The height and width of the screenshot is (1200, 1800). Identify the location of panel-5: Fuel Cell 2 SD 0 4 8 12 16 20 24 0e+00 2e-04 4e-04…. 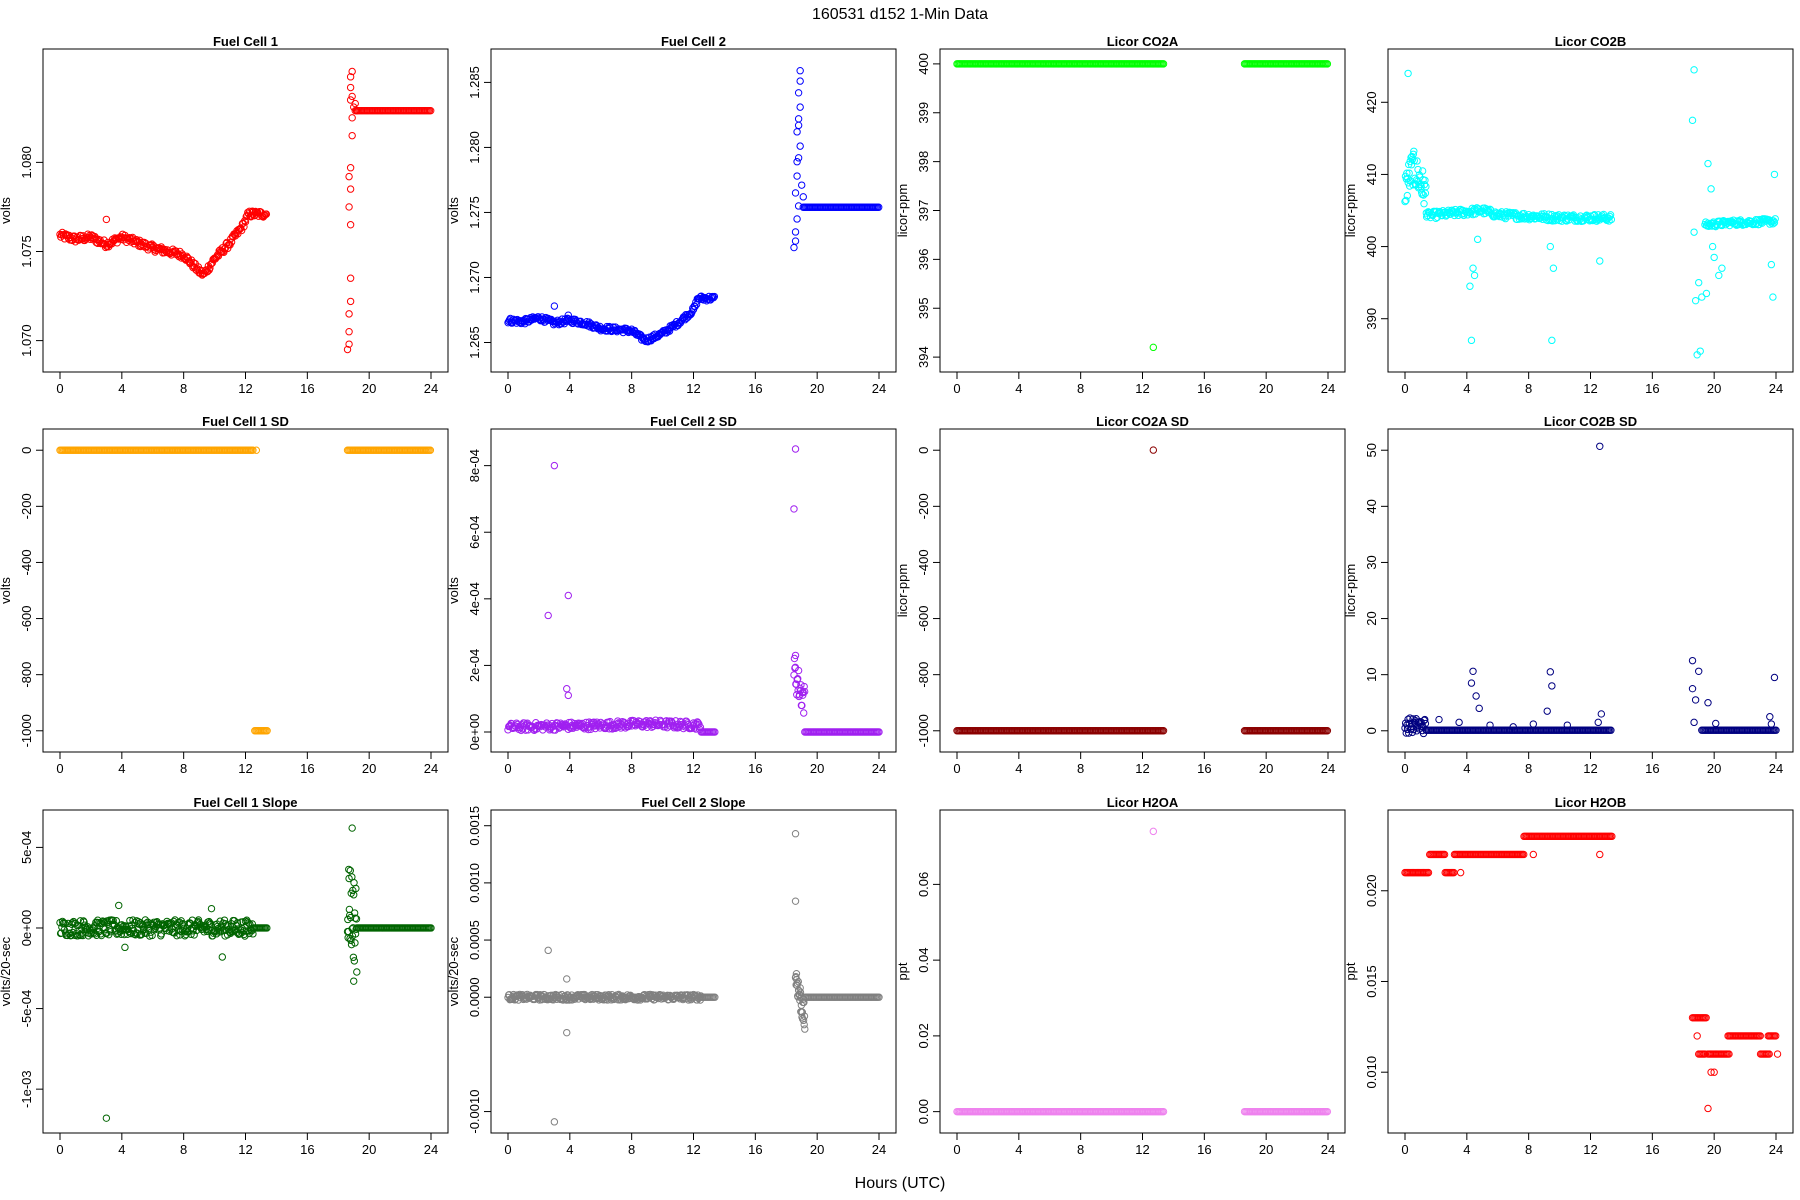
(671, 595).